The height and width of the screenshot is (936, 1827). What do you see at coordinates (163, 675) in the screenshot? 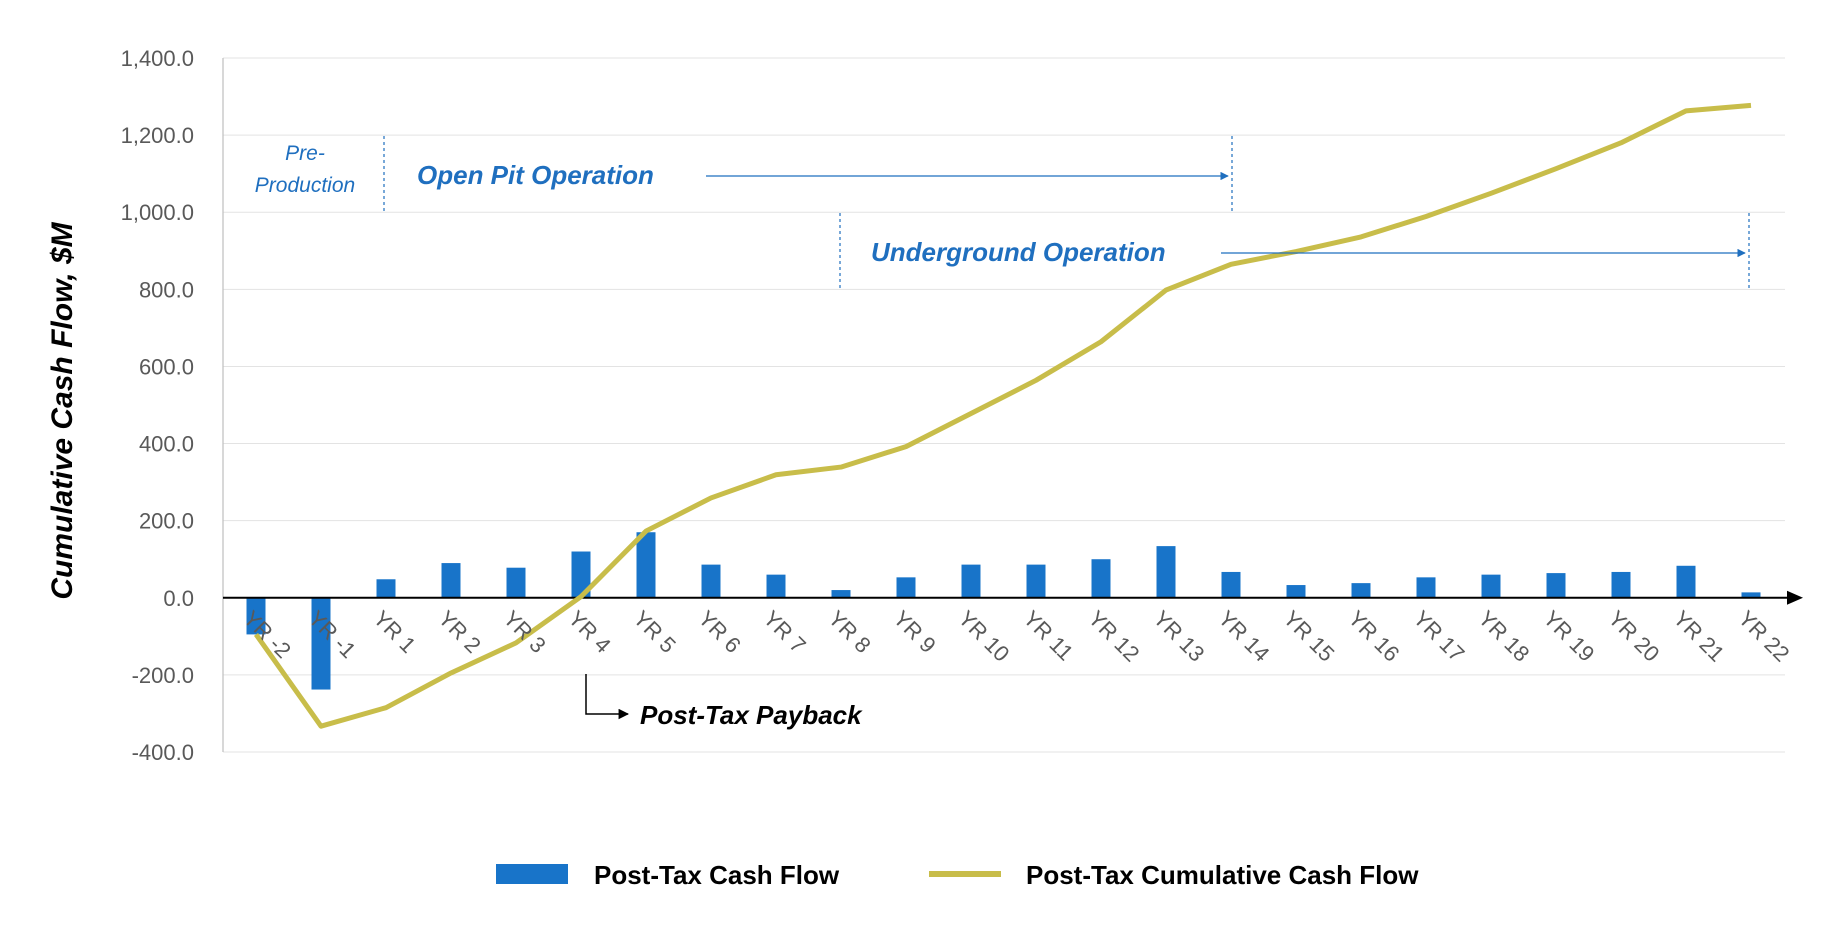
I see `y-tick-label: -200.0` at bounding box center [163, 675].